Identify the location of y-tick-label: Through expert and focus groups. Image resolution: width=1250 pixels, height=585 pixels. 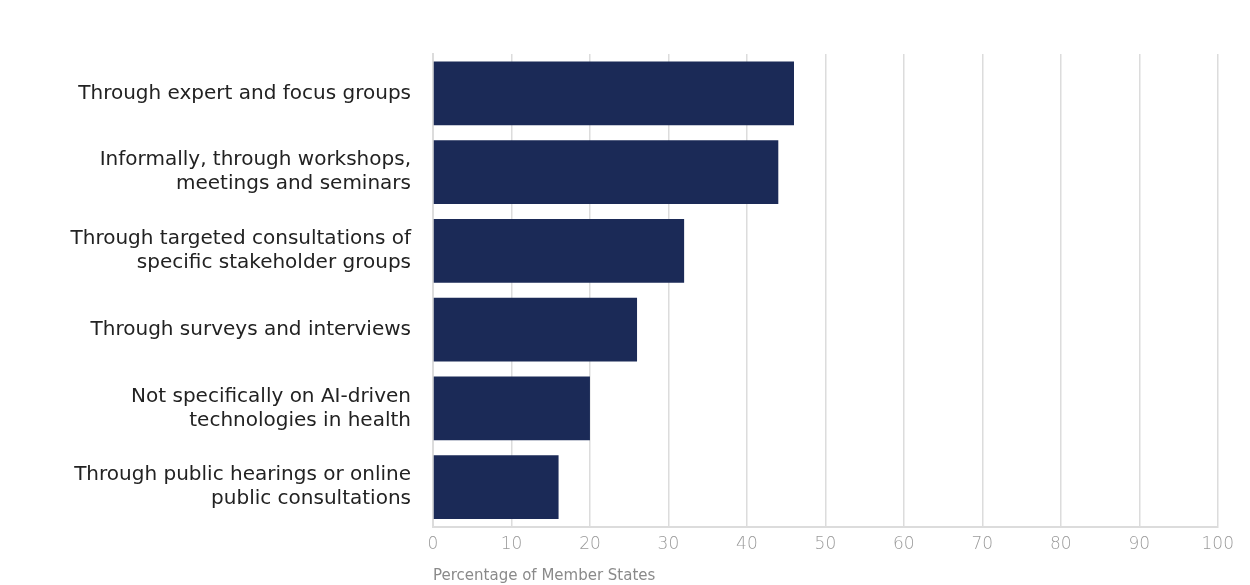
(244, 91).